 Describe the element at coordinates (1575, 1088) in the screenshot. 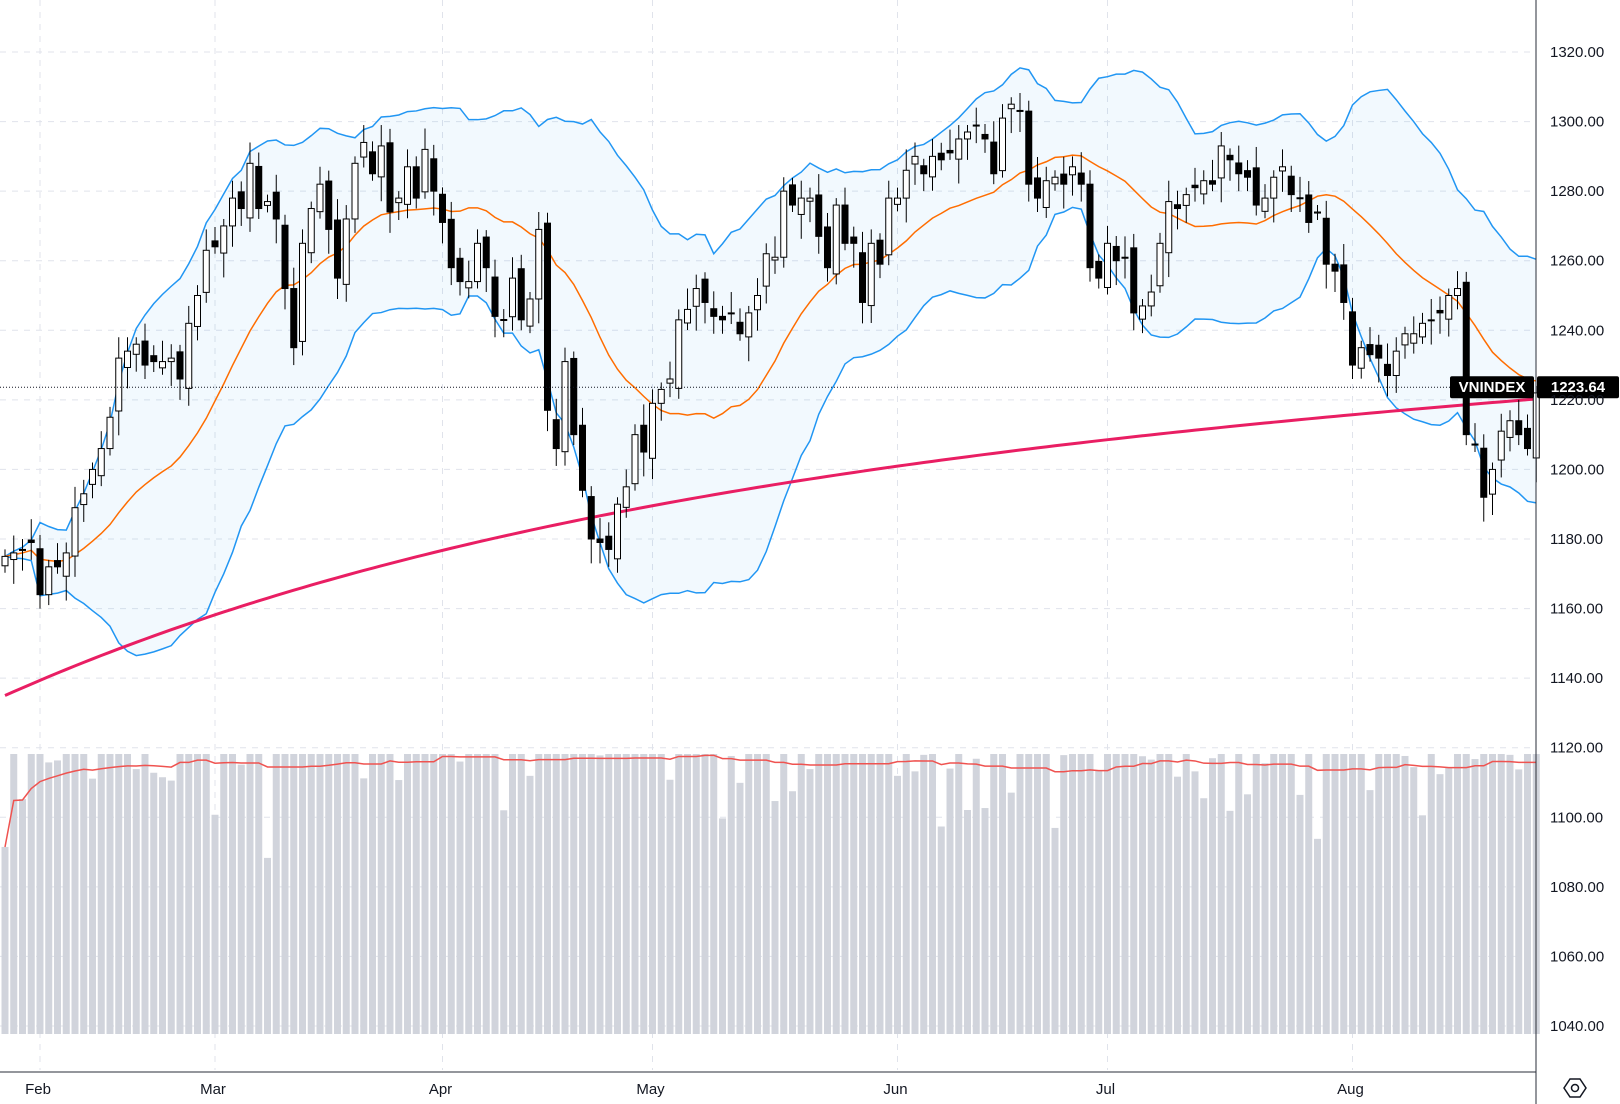

I see `settings-icon` at that location.